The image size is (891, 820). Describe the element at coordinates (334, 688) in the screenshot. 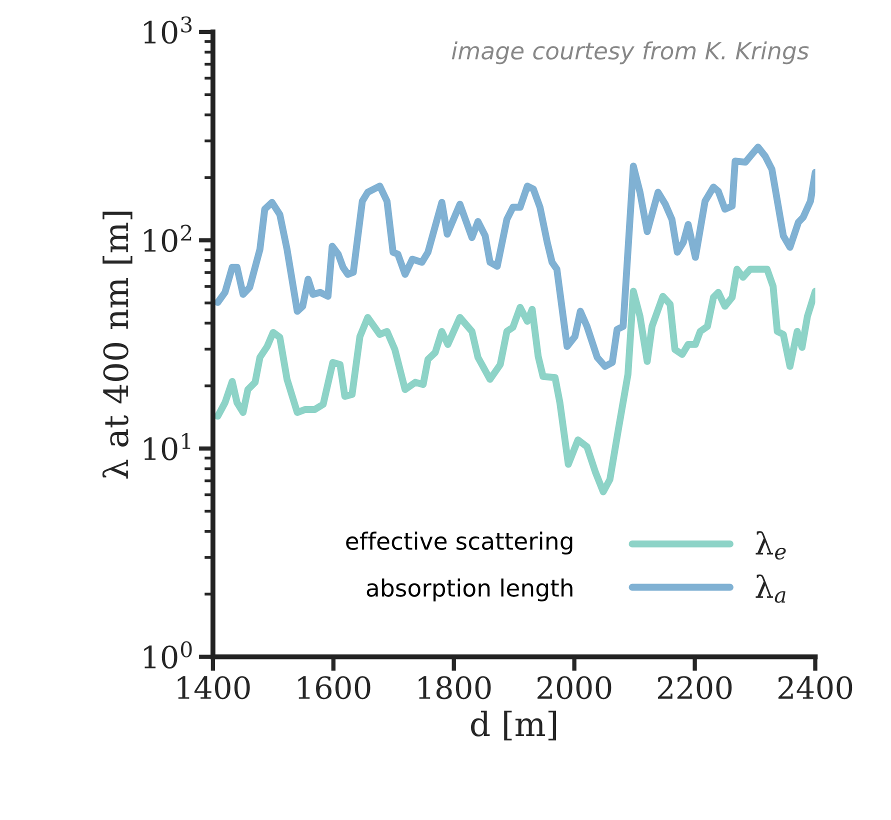

I see `x-tick-label: 1600` at that location.